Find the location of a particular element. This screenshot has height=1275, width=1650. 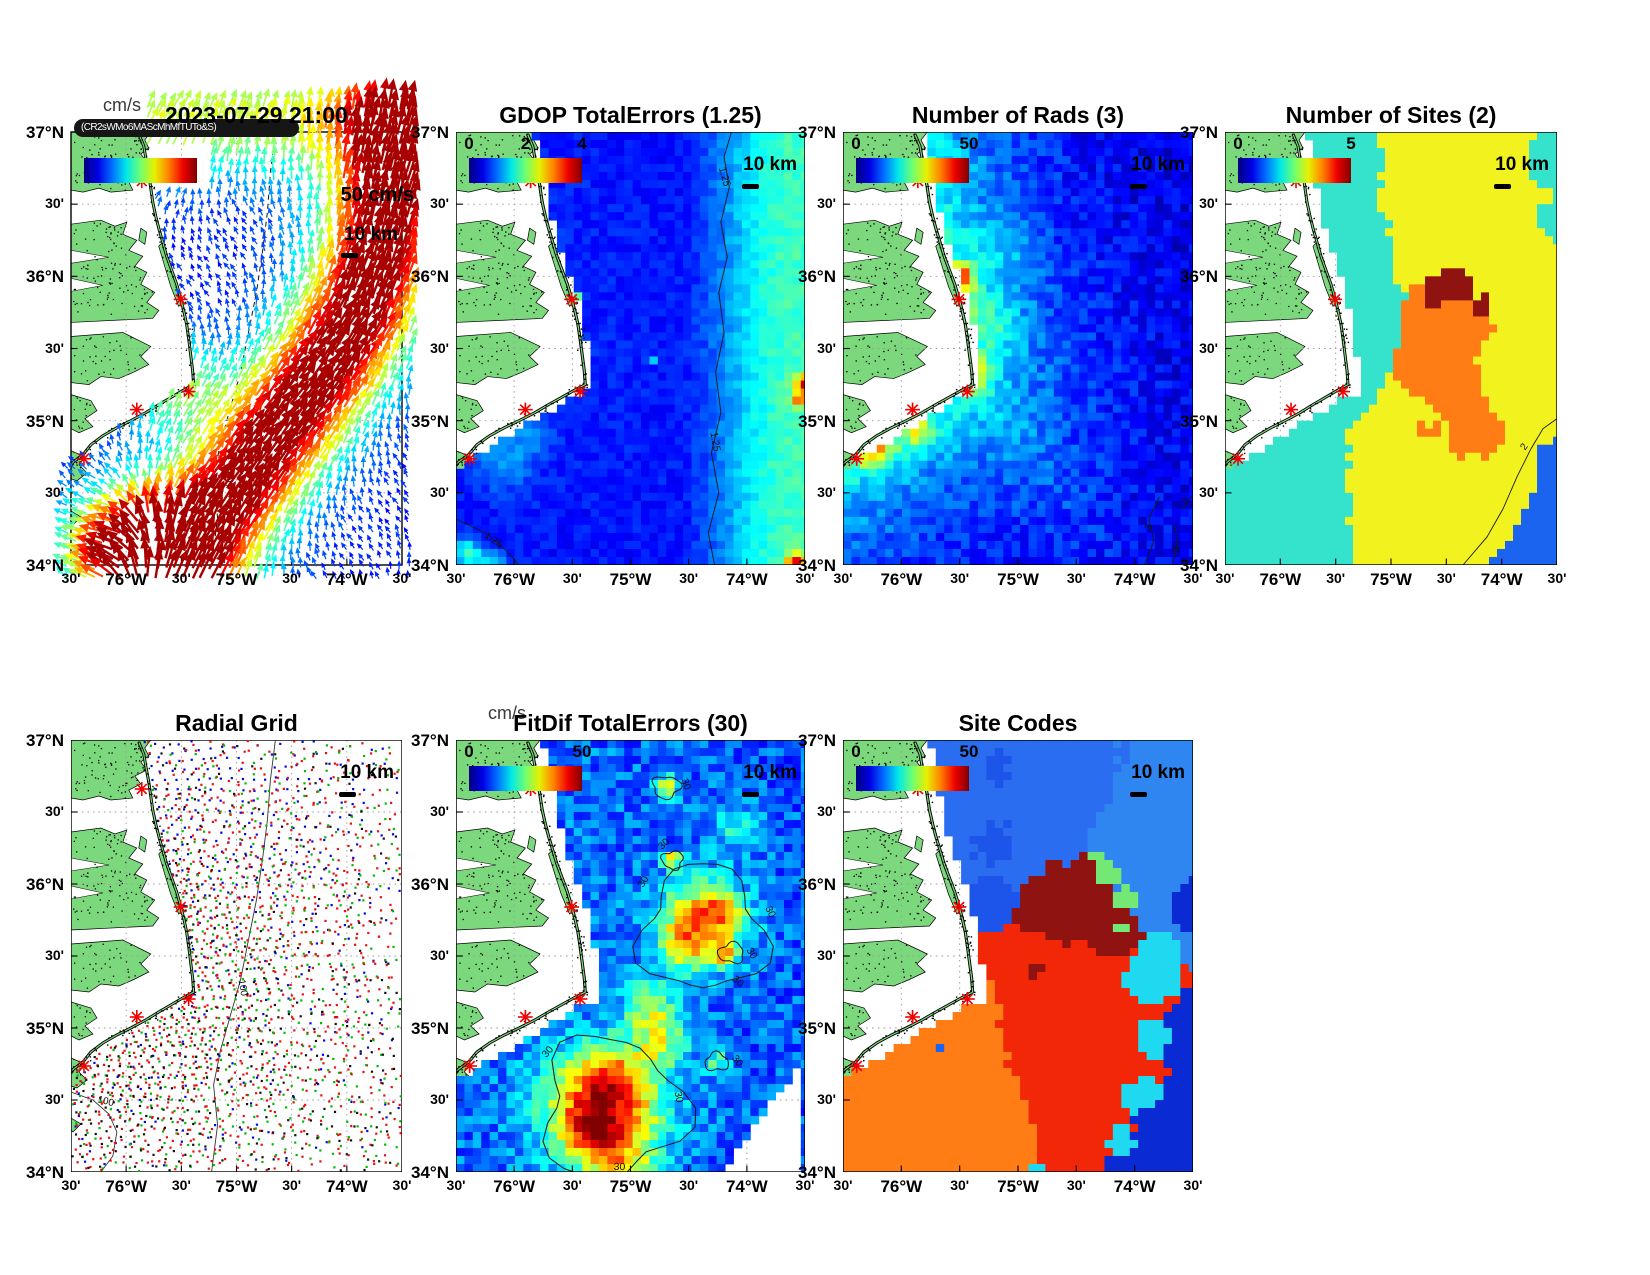

category-cells is located at coordinates (1391, 348).